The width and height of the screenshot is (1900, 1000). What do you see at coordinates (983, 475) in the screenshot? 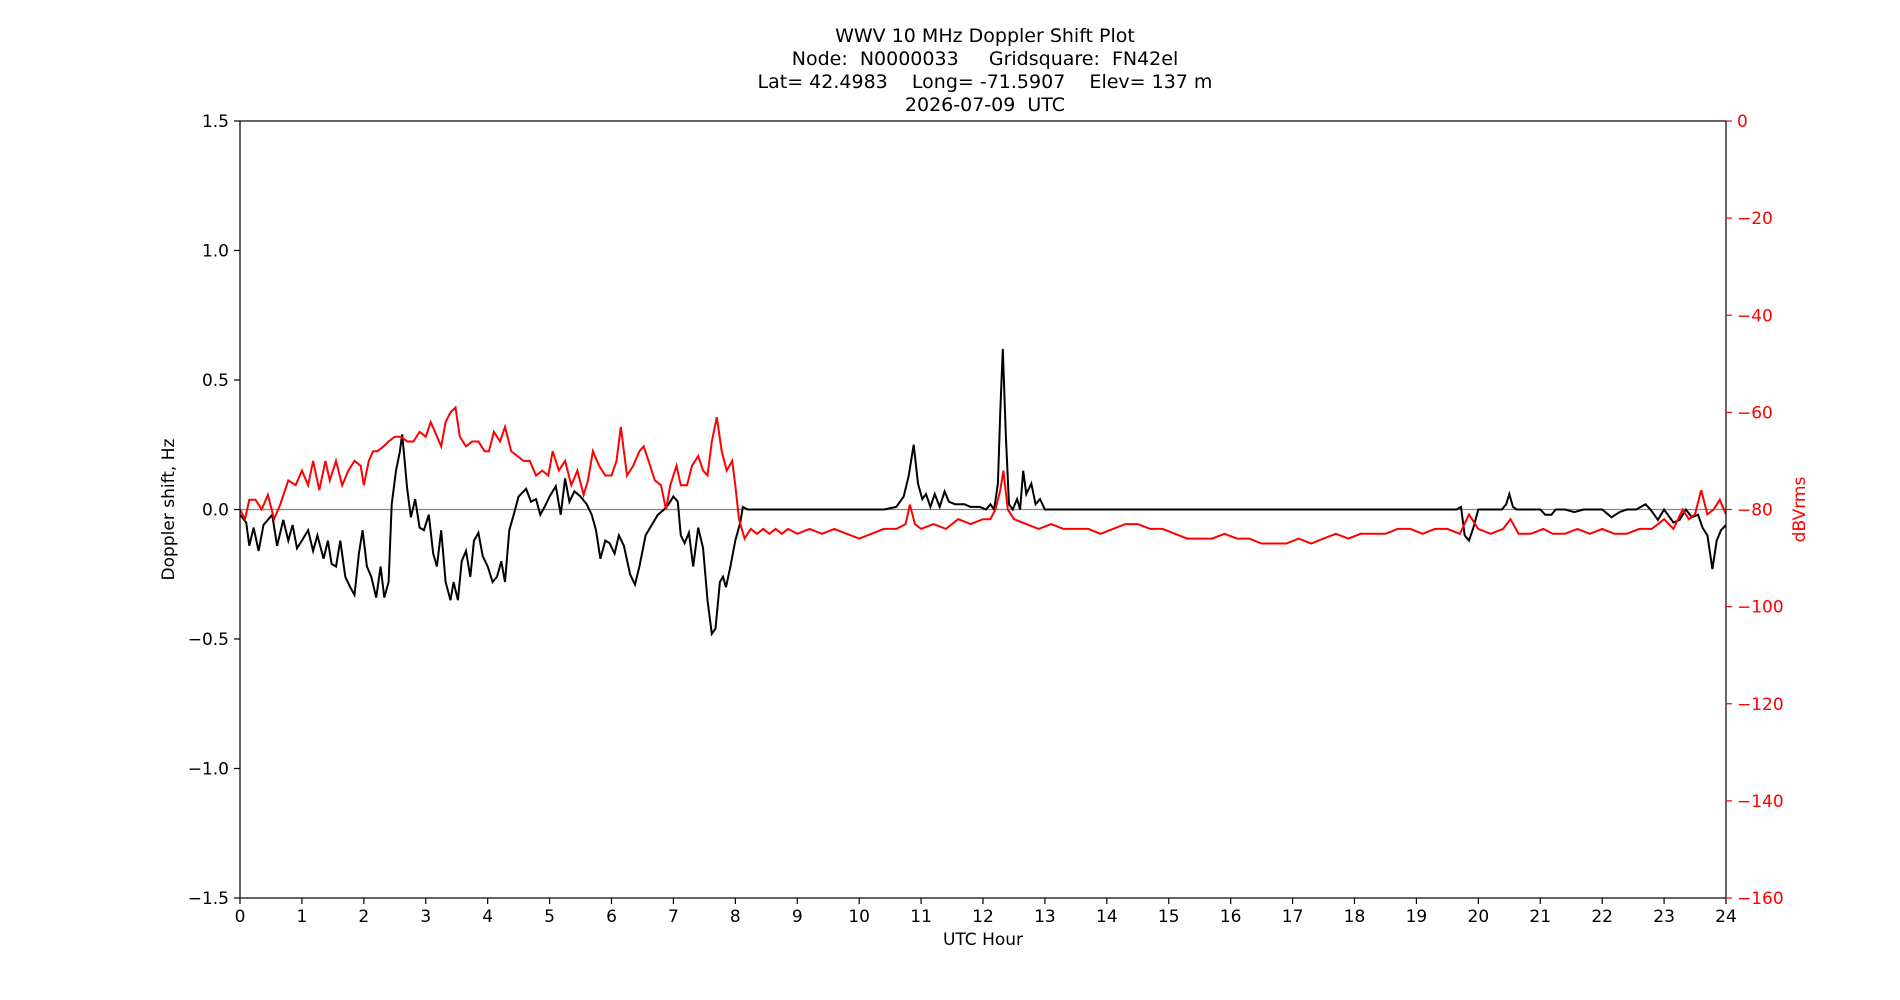
I see `power-dbvrms-series` at bounding box center [983, 475].